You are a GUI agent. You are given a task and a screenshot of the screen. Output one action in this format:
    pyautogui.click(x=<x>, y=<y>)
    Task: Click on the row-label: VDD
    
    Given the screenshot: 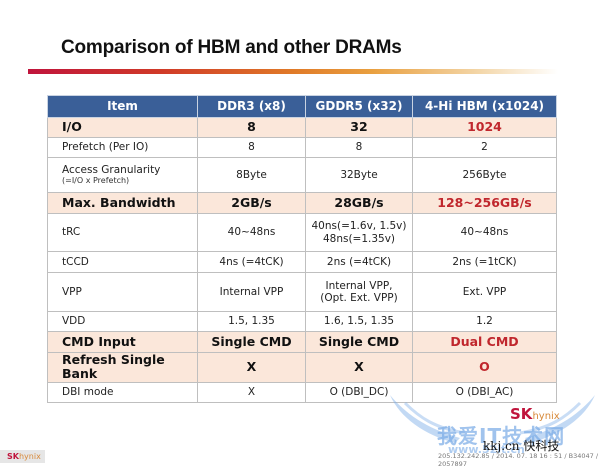 What is the action you would take?
    pyautogui.click(x=122, y=321)
    